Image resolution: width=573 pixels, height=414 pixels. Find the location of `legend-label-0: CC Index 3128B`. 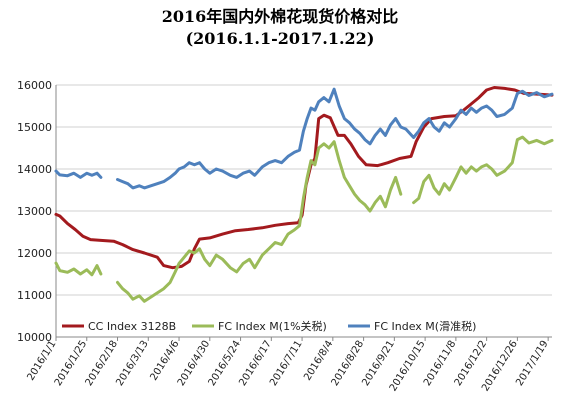

legend-label-0: CC Index 3128B is located at coordinates (132, 326).